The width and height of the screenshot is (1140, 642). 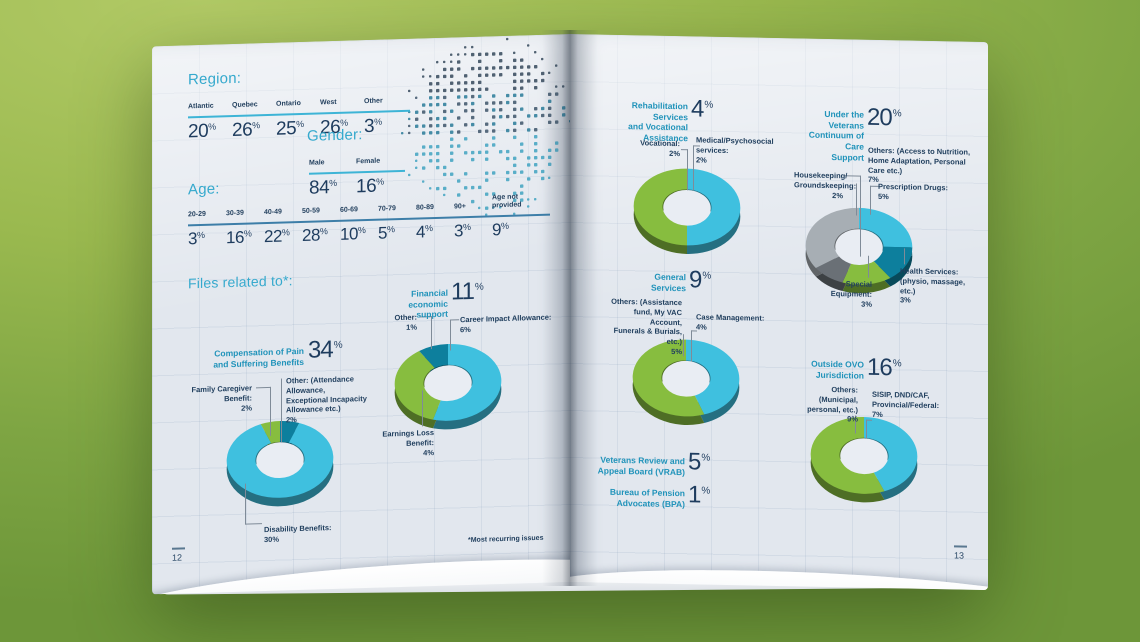 I want to click on table-rule, so click(x=357, y=172).